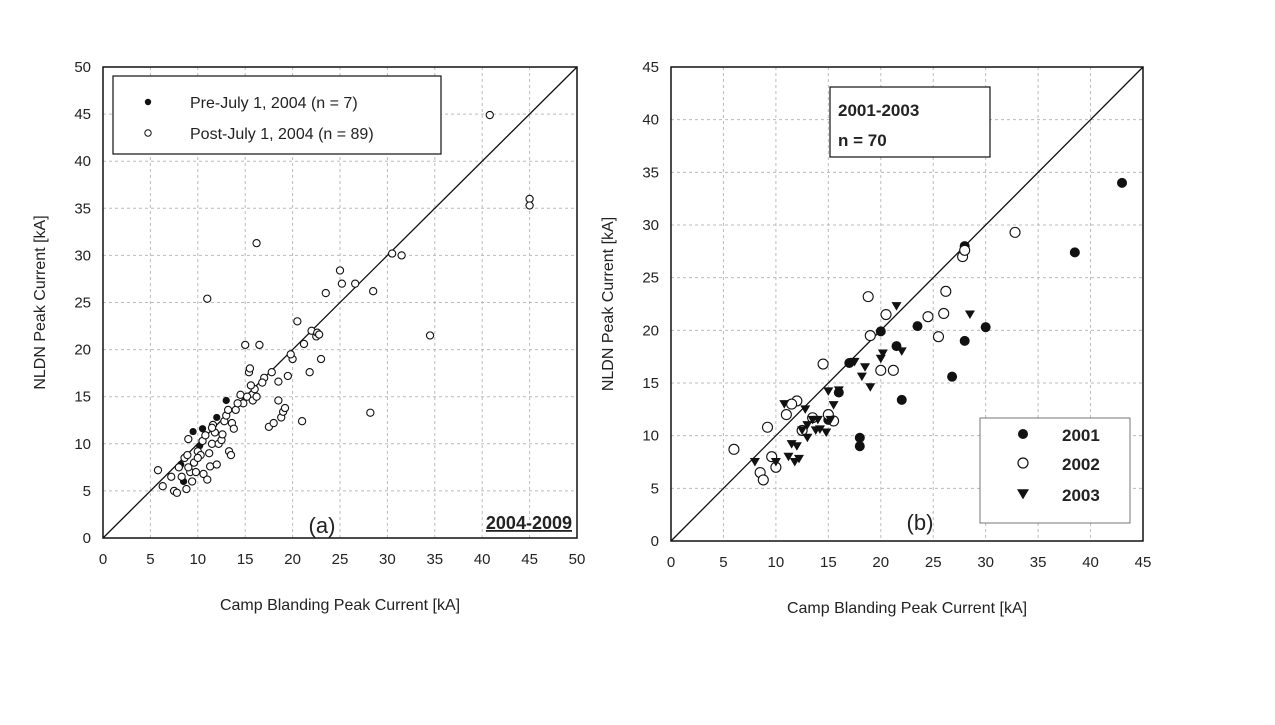 The width and height of the screenshot is (1275, 725). What do you see at coordinates (529, 523) in the screenshot?
I see `chart-a-period-label: 2004-2009` at bounding box center [529, 523].